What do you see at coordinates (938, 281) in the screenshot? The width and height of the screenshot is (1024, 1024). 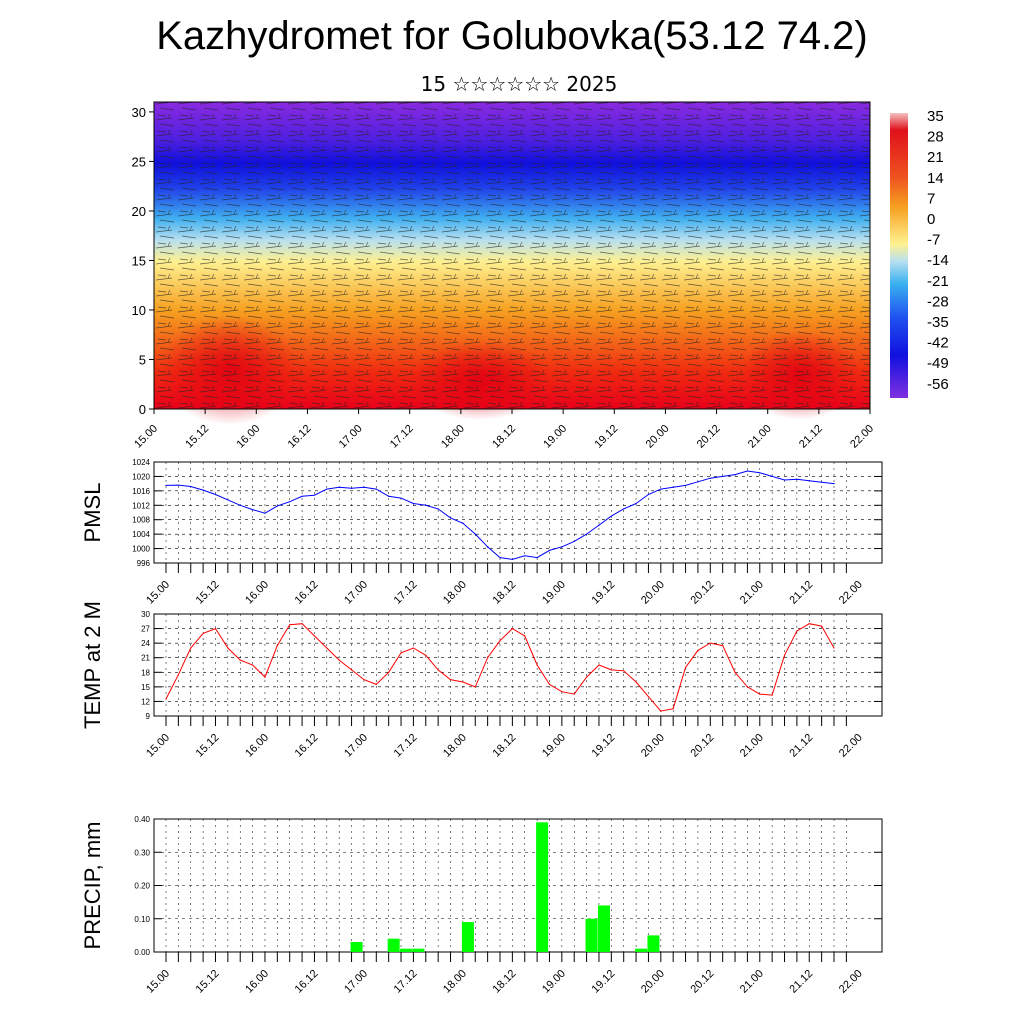 I see `colorbar-label: -21` at bounding box center [938, 281].